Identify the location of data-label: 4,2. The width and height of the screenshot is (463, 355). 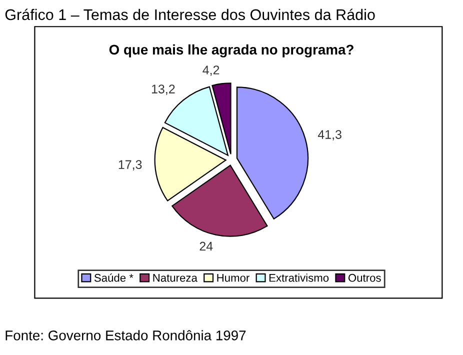
(211, 71).